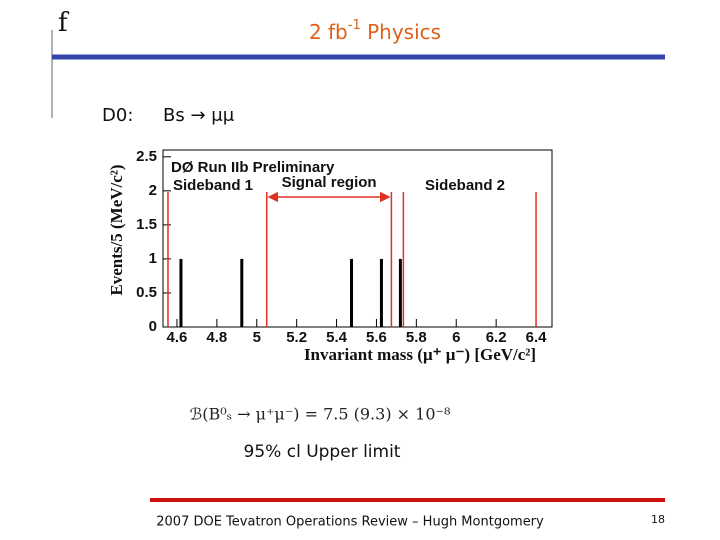 Image resolution: width=720 pixels, height=540 pixels. I want to click on x-tick-label: 5.4, so click(337, 337).